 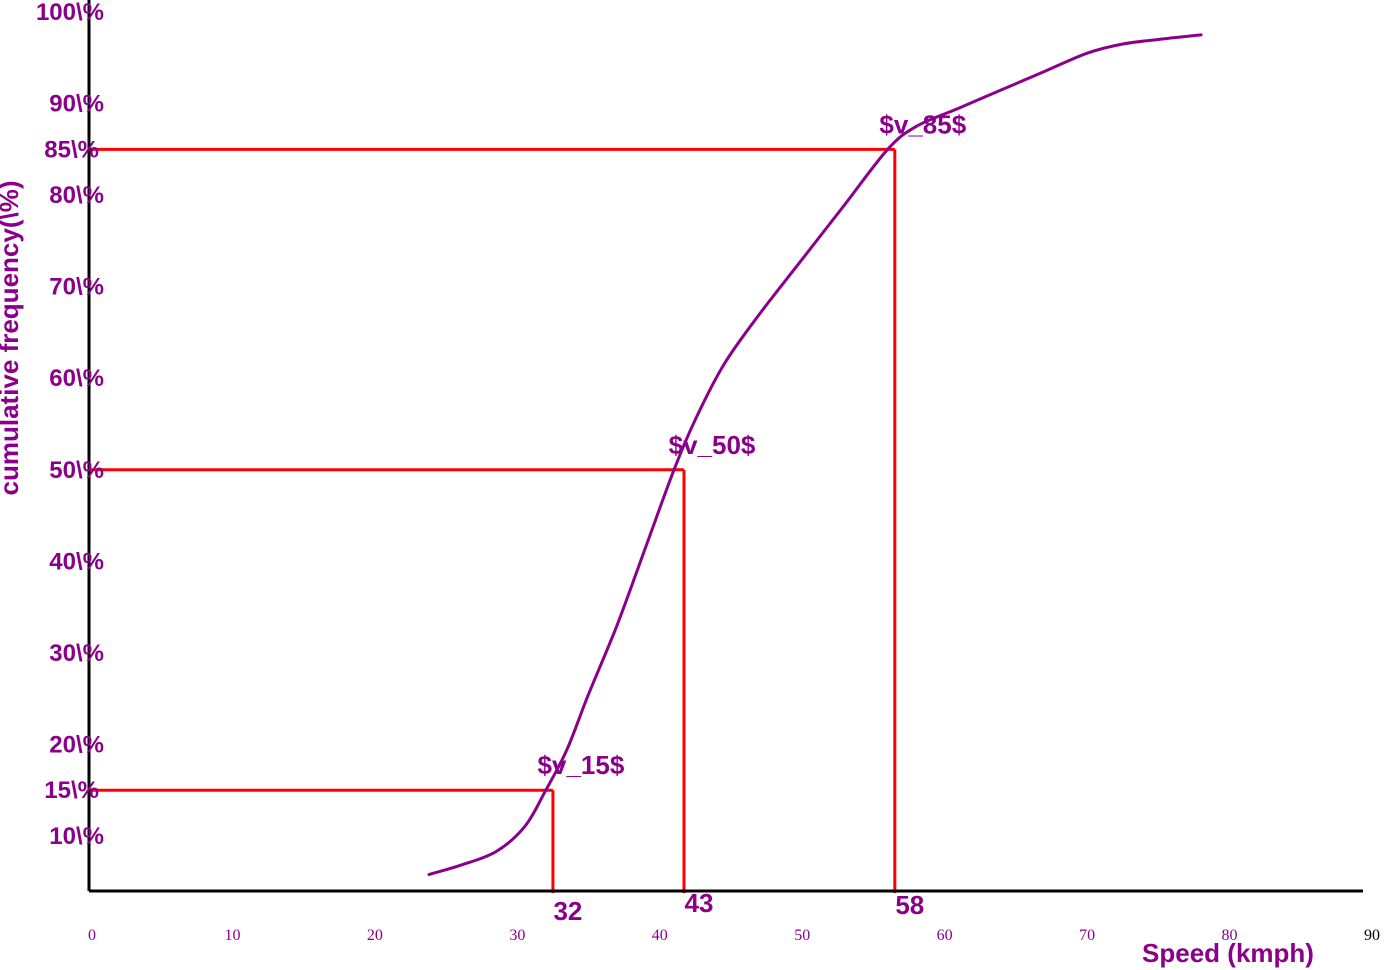 What do you see at coordinates (76, 561) in the screenshot?
I see `y-tick-label: 40\%` at bounding box center [76, 561].